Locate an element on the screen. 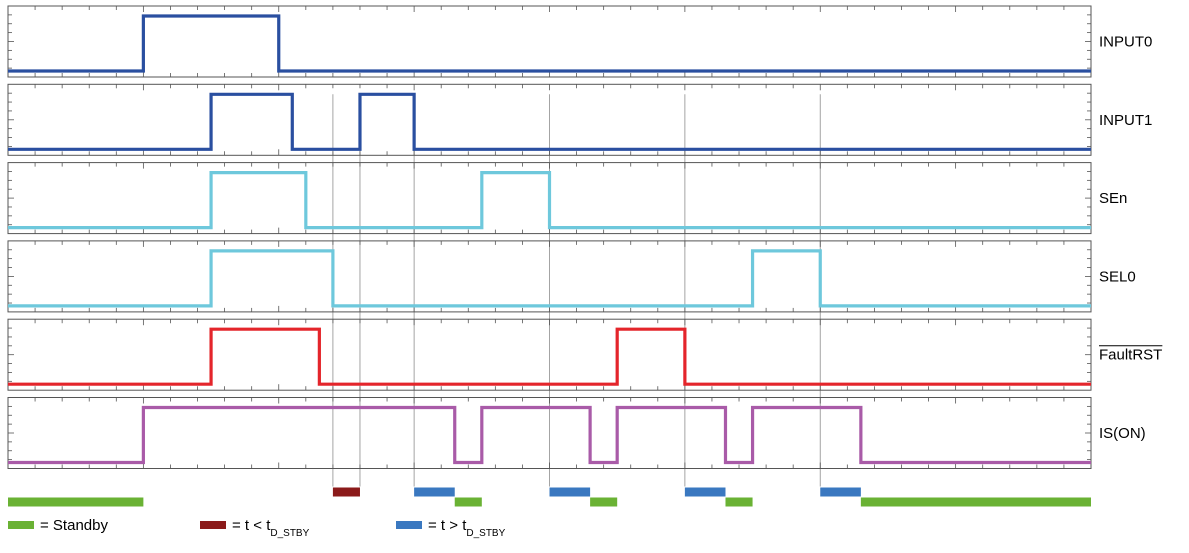 The image size is (1189, 553). duration-bars is located at coordinates (549, 497).